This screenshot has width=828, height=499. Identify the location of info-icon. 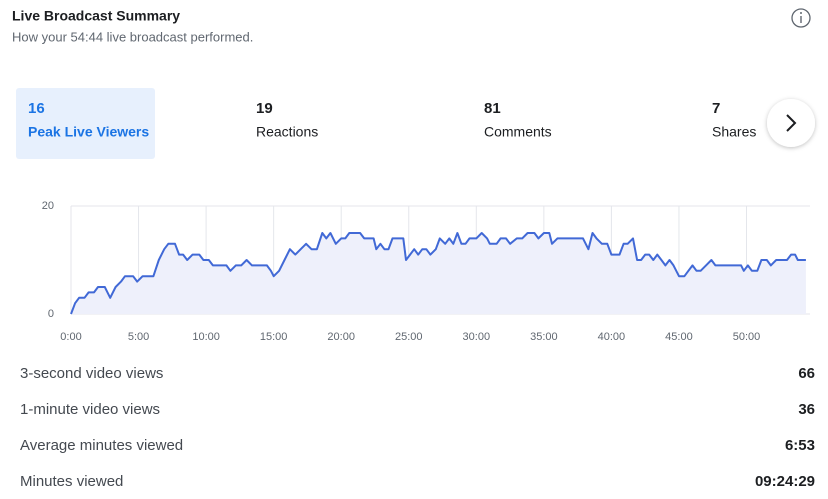
(801, 18).